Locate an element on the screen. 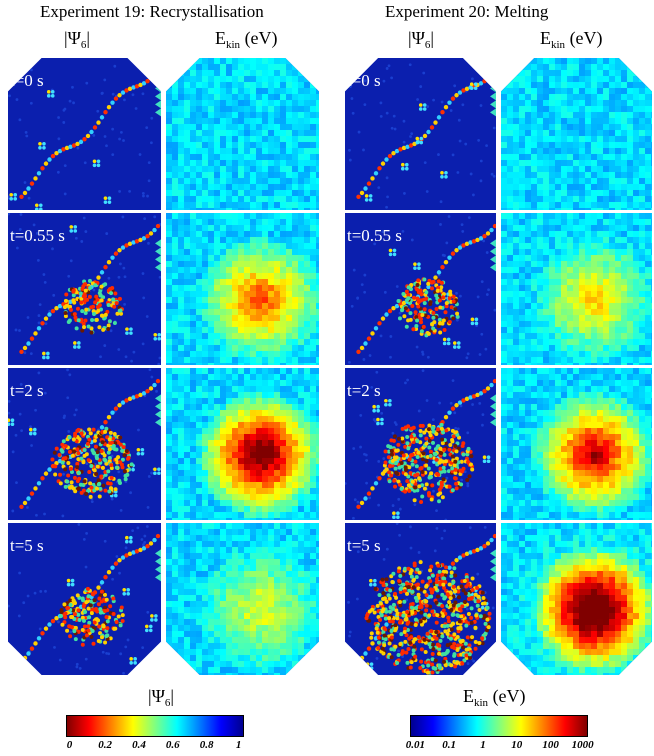 The image size is (654, 756). ekin-panel-exp19-row1 is located at coordinates (242, 134).